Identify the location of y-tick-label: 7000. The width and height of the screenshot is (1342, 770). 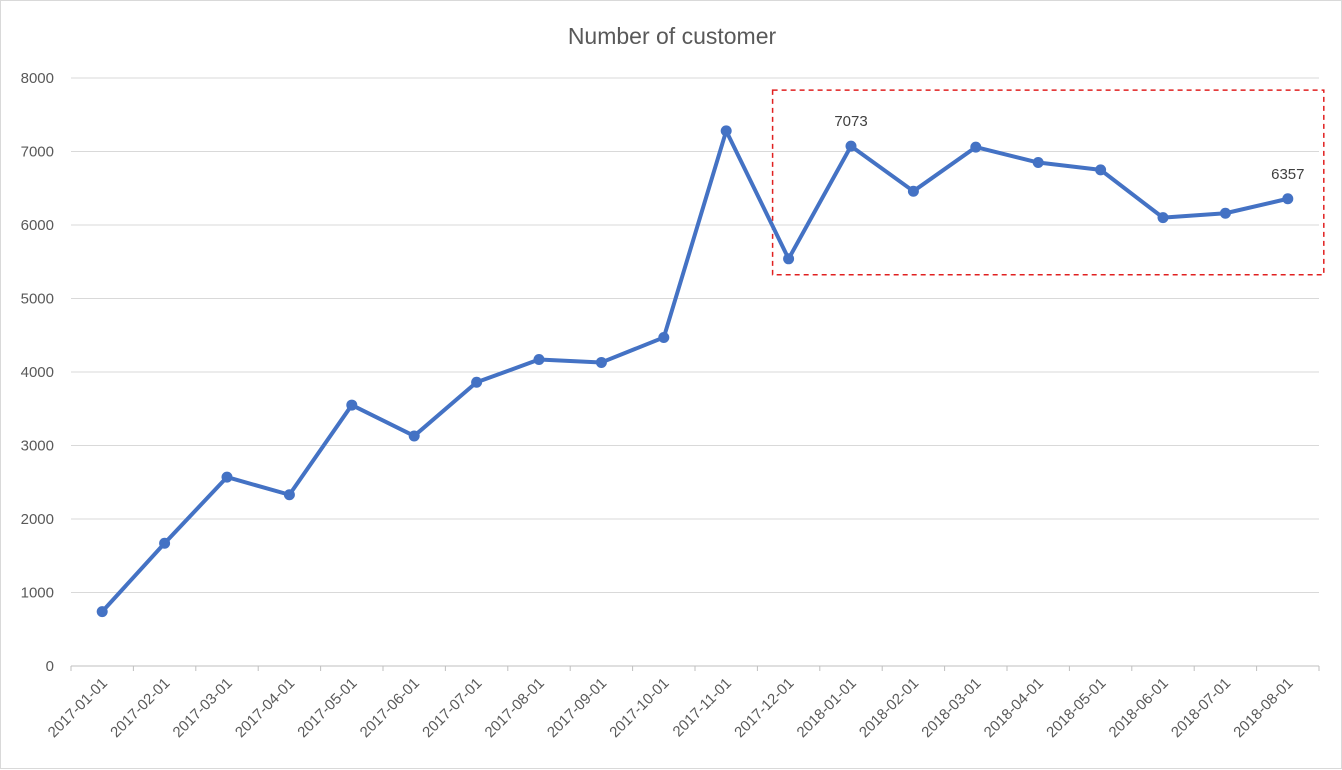
(37, 152).